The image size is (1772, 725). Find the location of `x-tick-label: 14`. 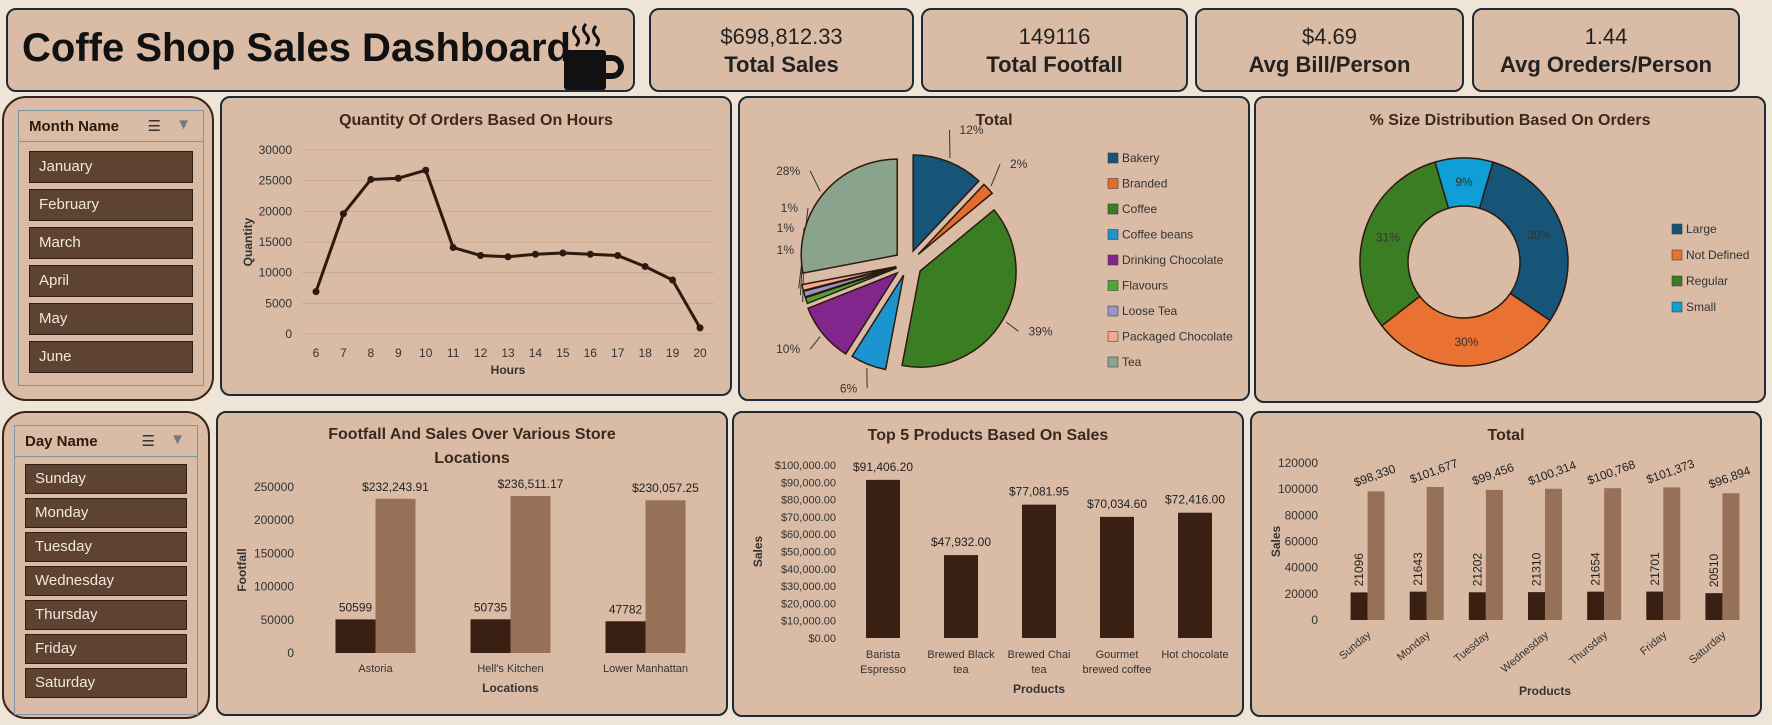

x-tick-label: 14 is located at coordinates (536, 353).